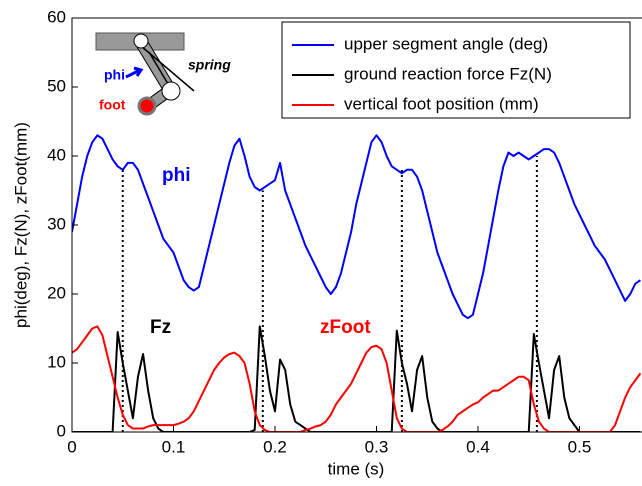 The height and width of the screenshot is (486, 642). I want to click on y-tick-label: 0, so click(61, 430).